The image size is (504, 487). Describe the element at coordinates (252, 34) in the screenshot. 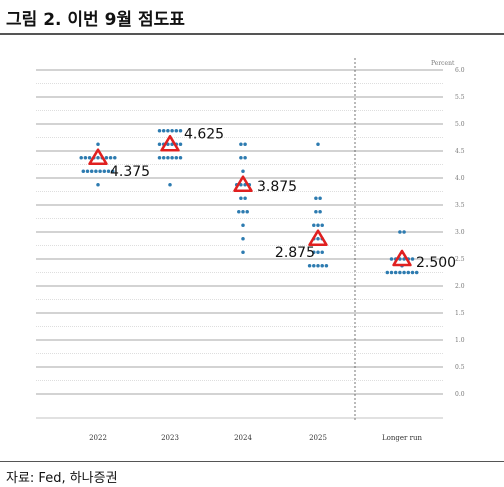

I see `title-rule` at that location.